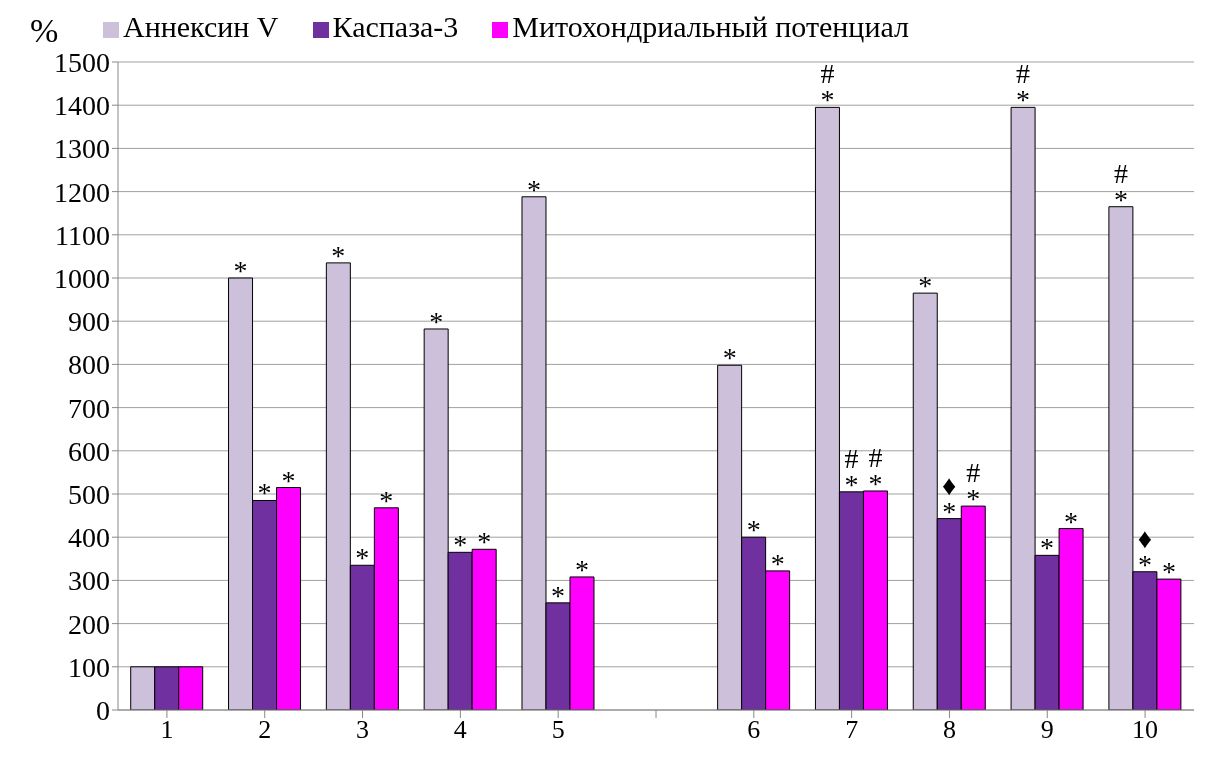 This screenshot has width=1206, height=774. Describe the element at coordinates (460, 730) in the screenshot. I see `x-tick-label: 4` at that location.